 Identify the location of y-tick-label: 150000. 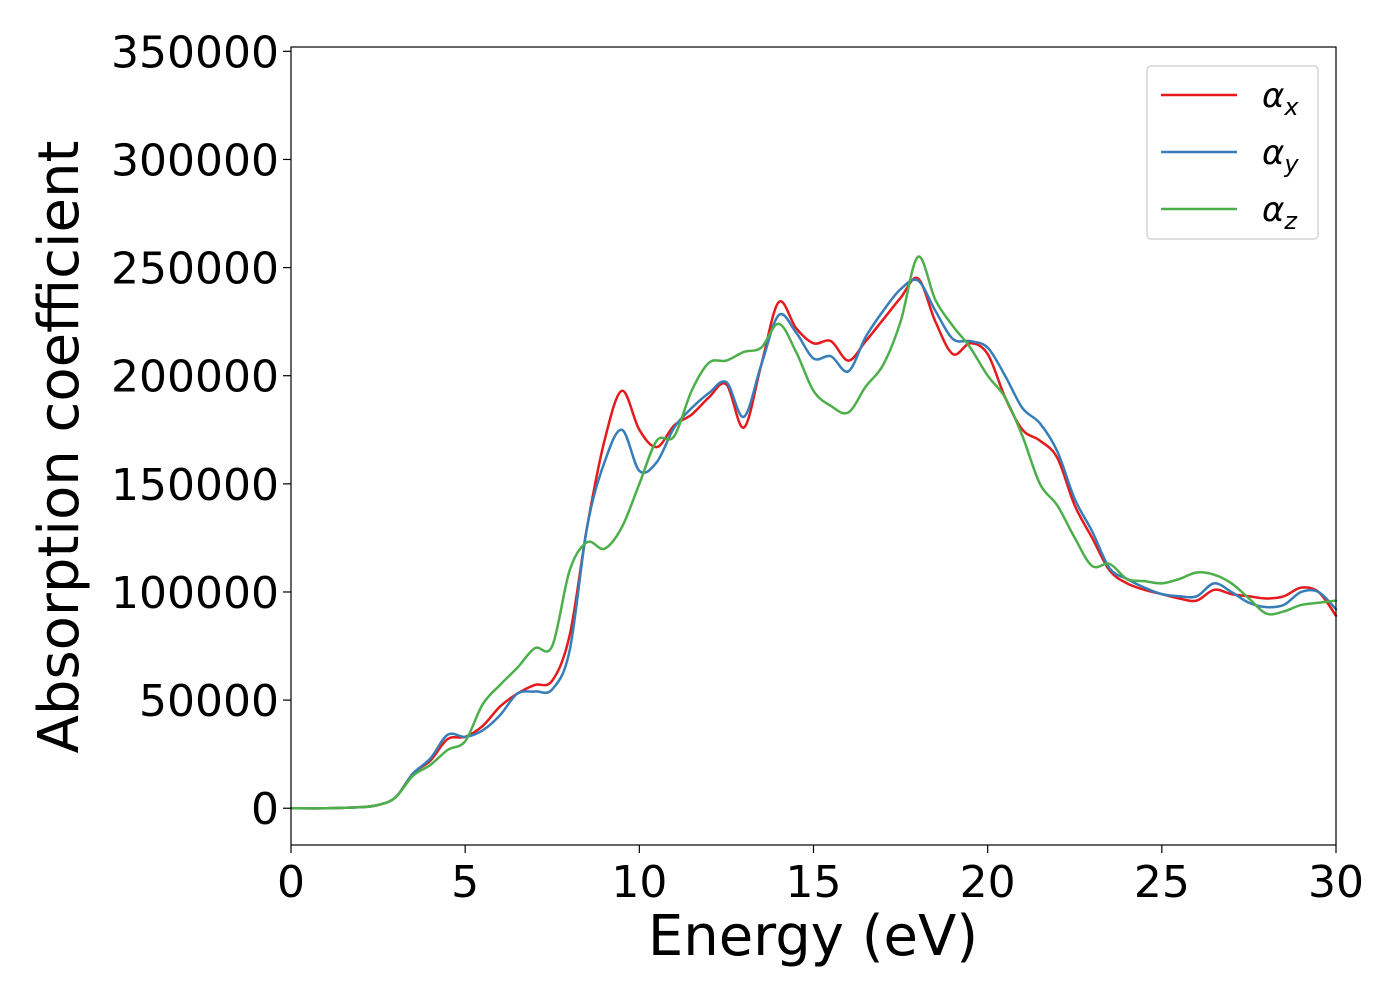
(195, 485).